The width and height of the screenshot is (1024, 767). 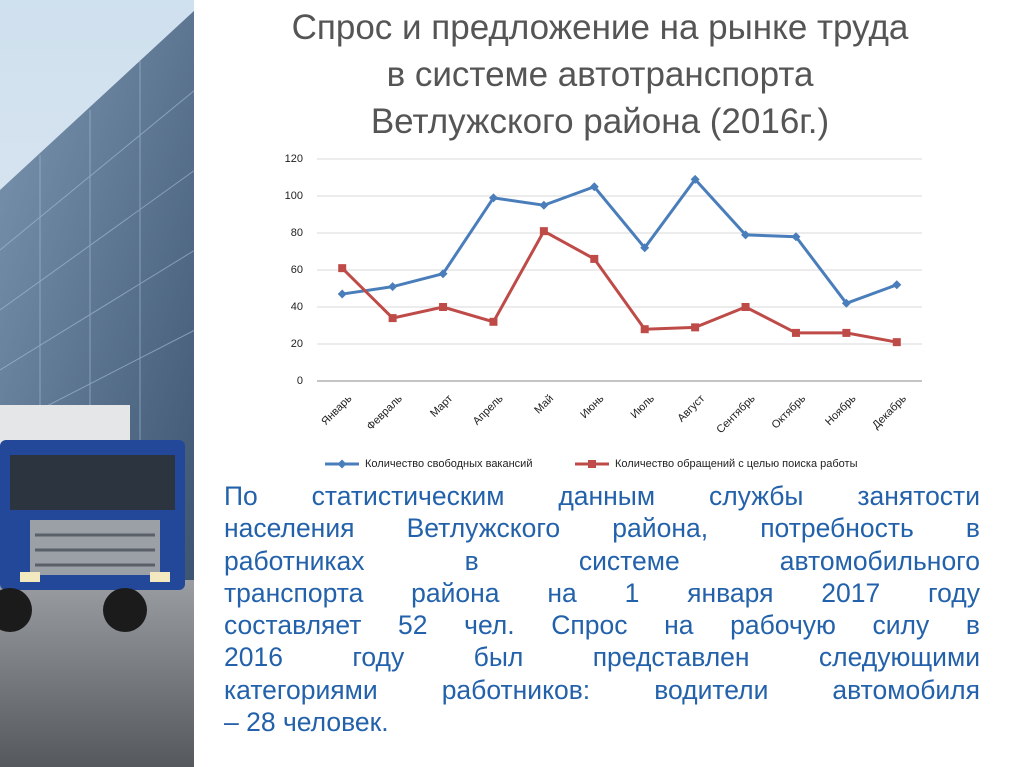 What do you see at coordinates (600, 121) in the screenshot?
I see `title-line: Ветлужского района (2016г.)` at bounding box center [600, 121].